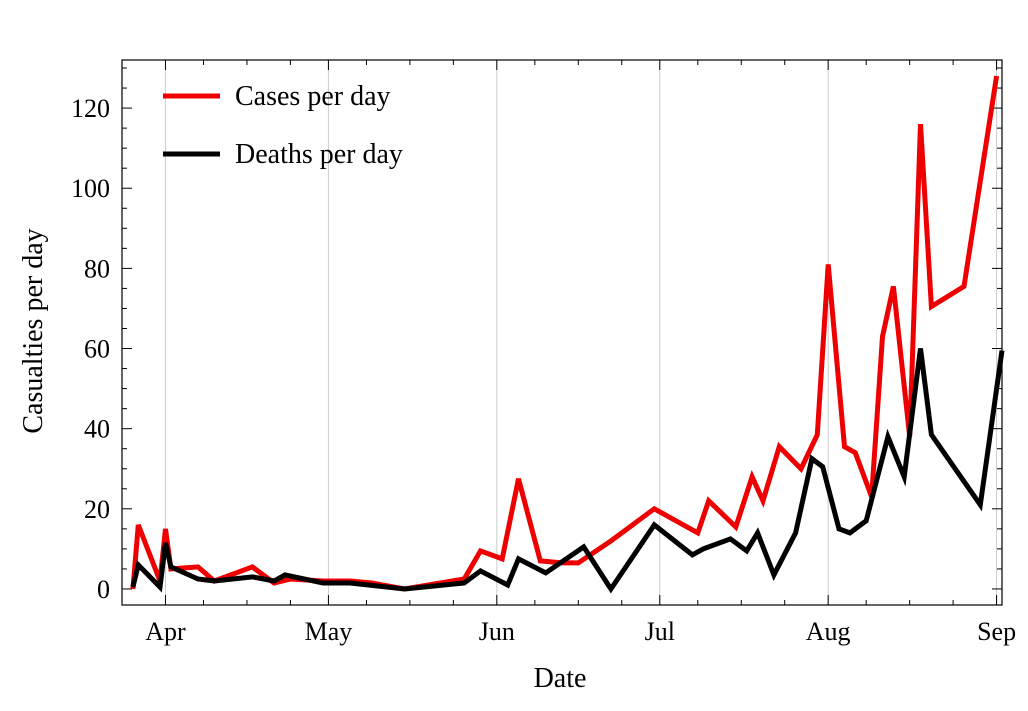 The image size is (1028, 711). What do you see at coordinates (97, 268) in the screenshot?
I see `y-tick-label: 80` at bounding box center [97, 268].